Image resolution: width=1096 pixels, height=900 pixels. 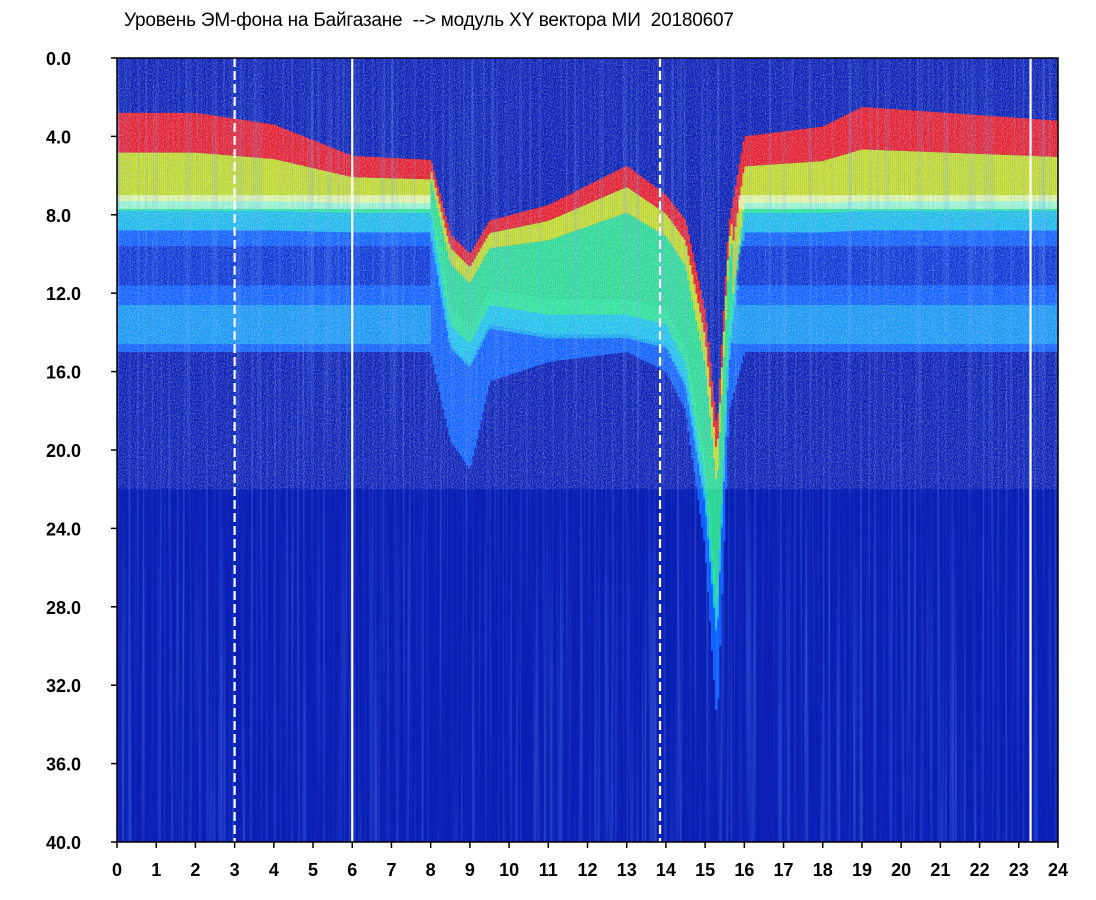 What do you see at coordinates (1058, 870) in the screenshot?
I see `x-tick-label: 24` at bounding box center [1058, 870].